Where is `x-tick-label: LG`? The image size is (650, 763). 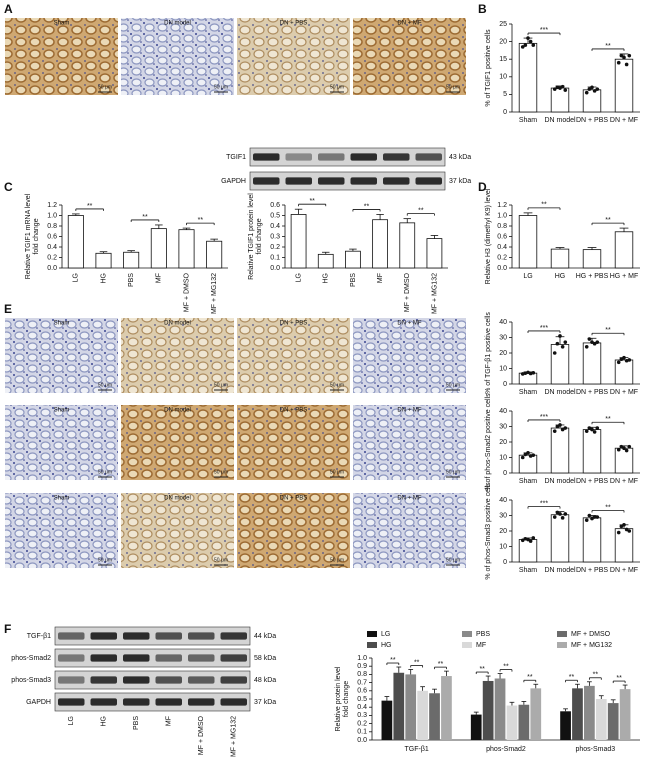 x-tick-label: LG is located at coordinates (298, 277).